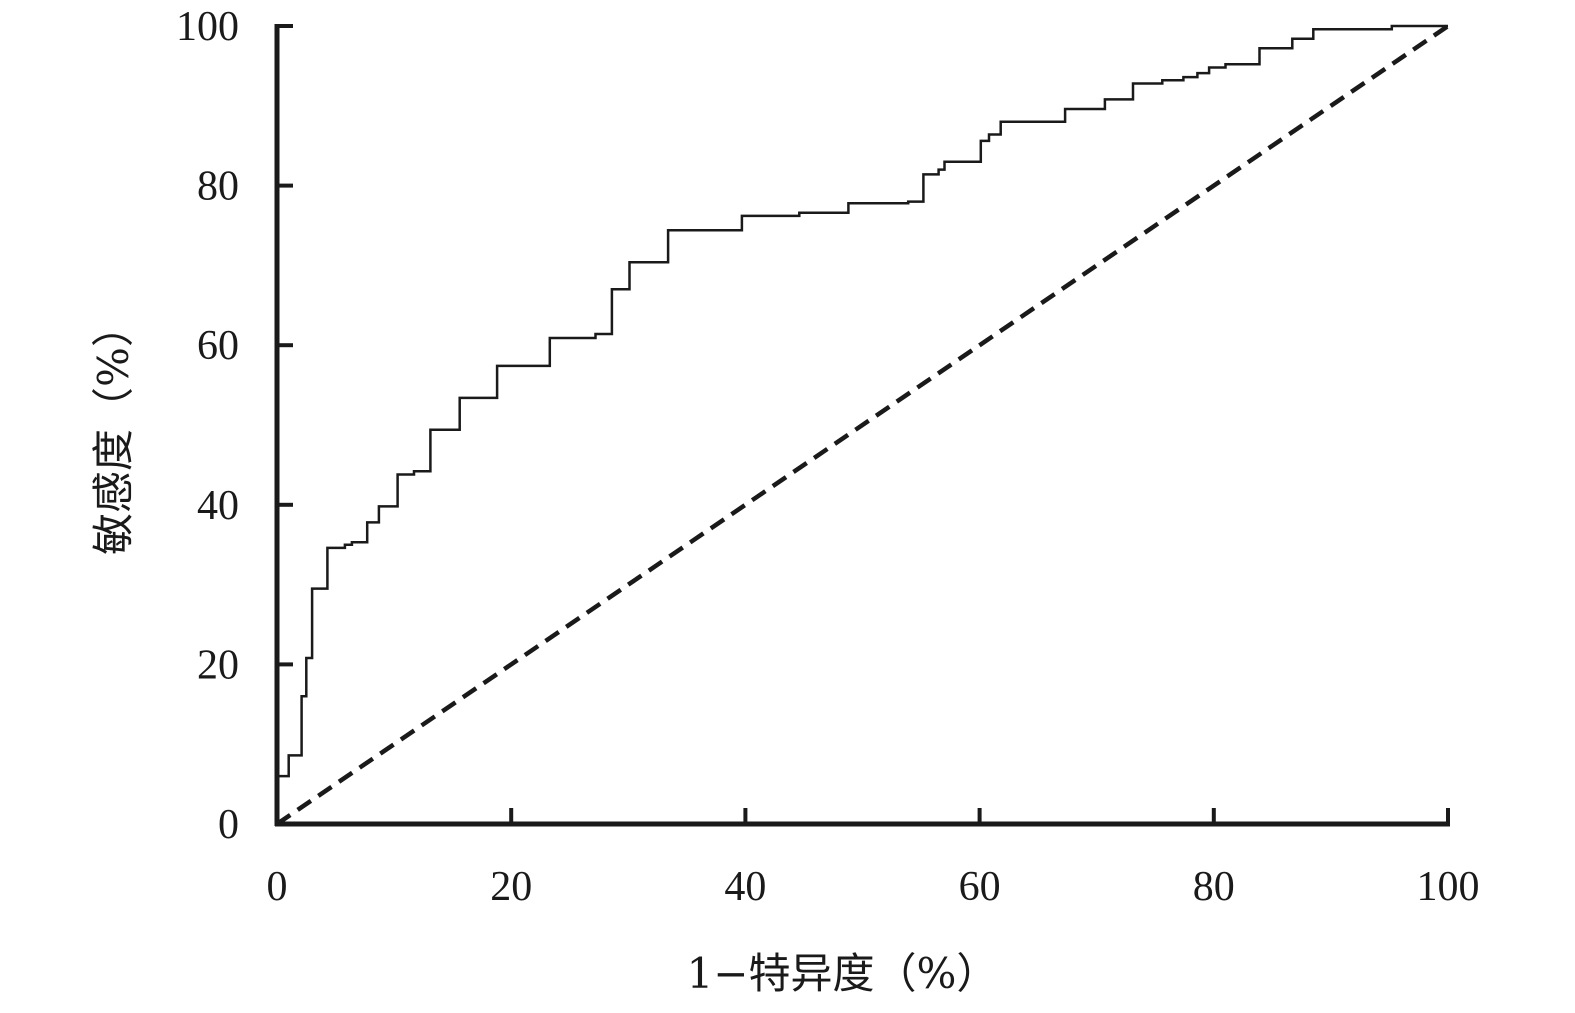 This screenshot has width=1575, height=1013. What do you see at coordinates (228, 825) in the screenshot?
I see `y-tick-label: 0` at bounding box center [228, 825].